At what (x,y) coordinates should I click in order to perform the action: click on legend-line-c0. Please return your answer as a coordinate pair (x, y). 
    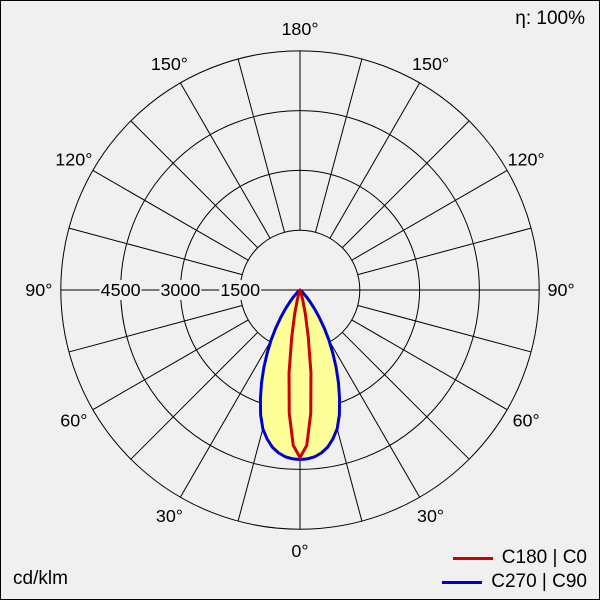
    Looking at the image, I should click on (472, 558).